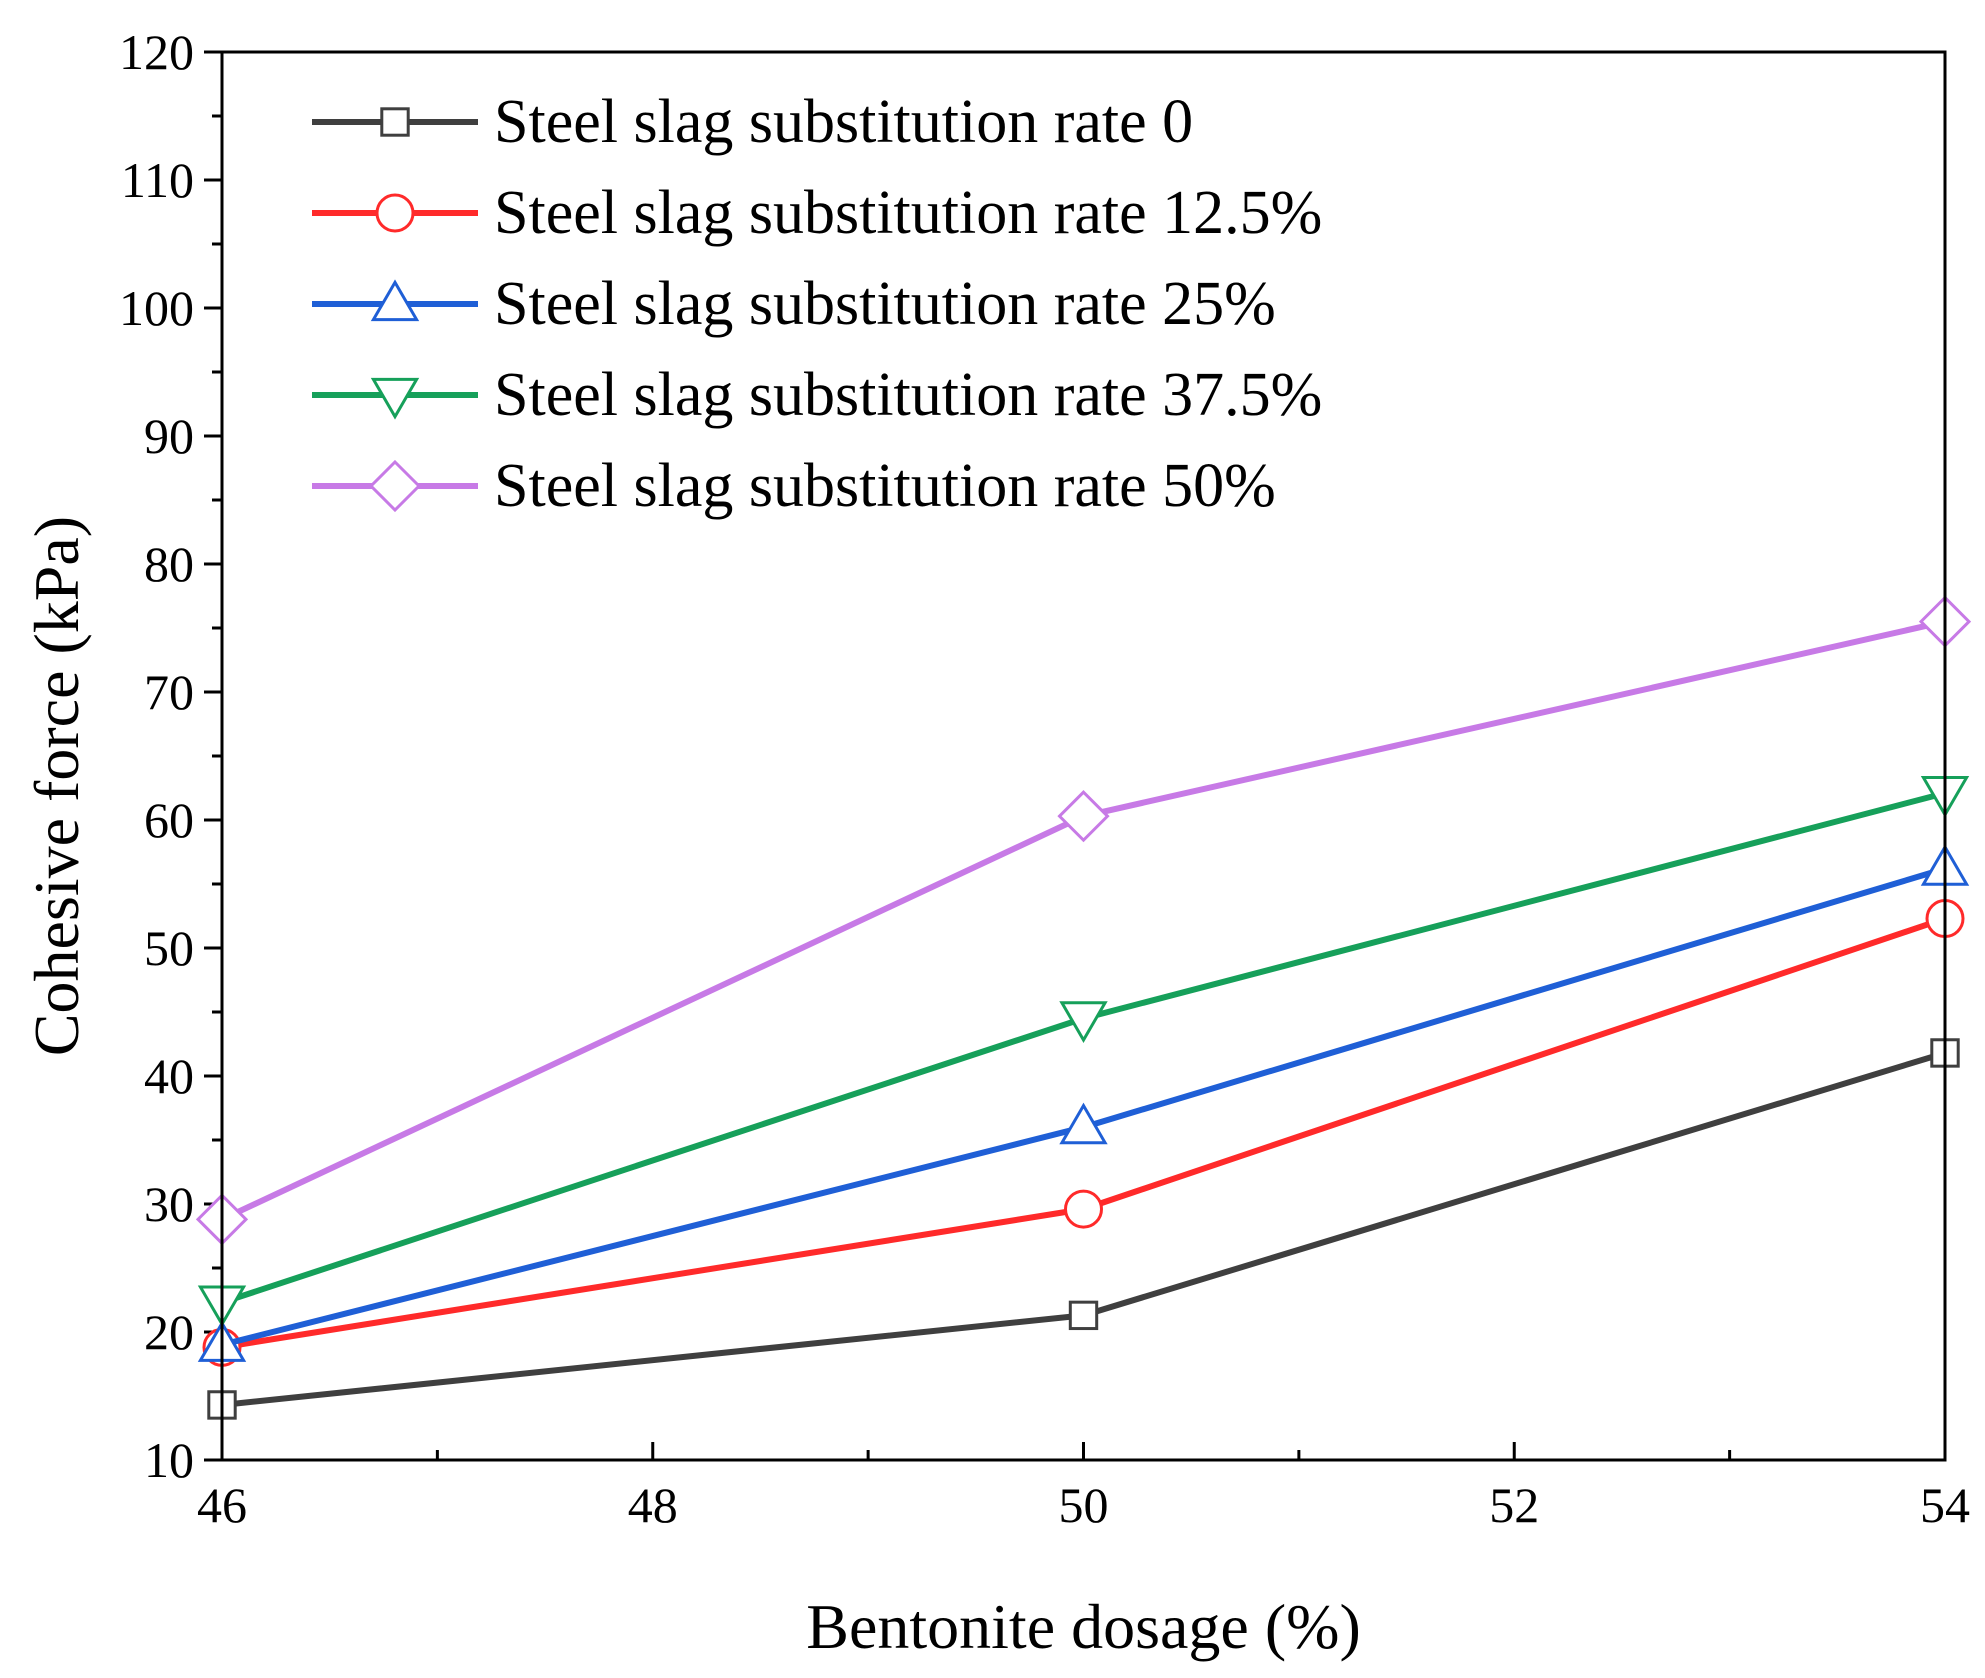  I want to click on y-tick-label: 50, so click(169, 948).